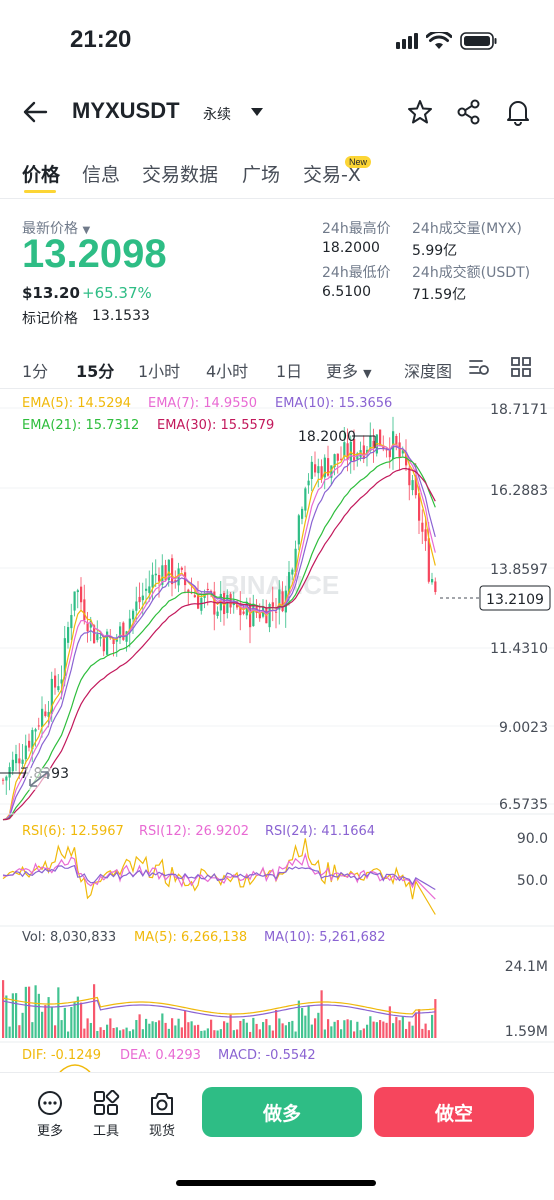  Describe the element at coordinates (227, 371) in the screenshot. I see `timeframe-4h: 4小时` at that location.